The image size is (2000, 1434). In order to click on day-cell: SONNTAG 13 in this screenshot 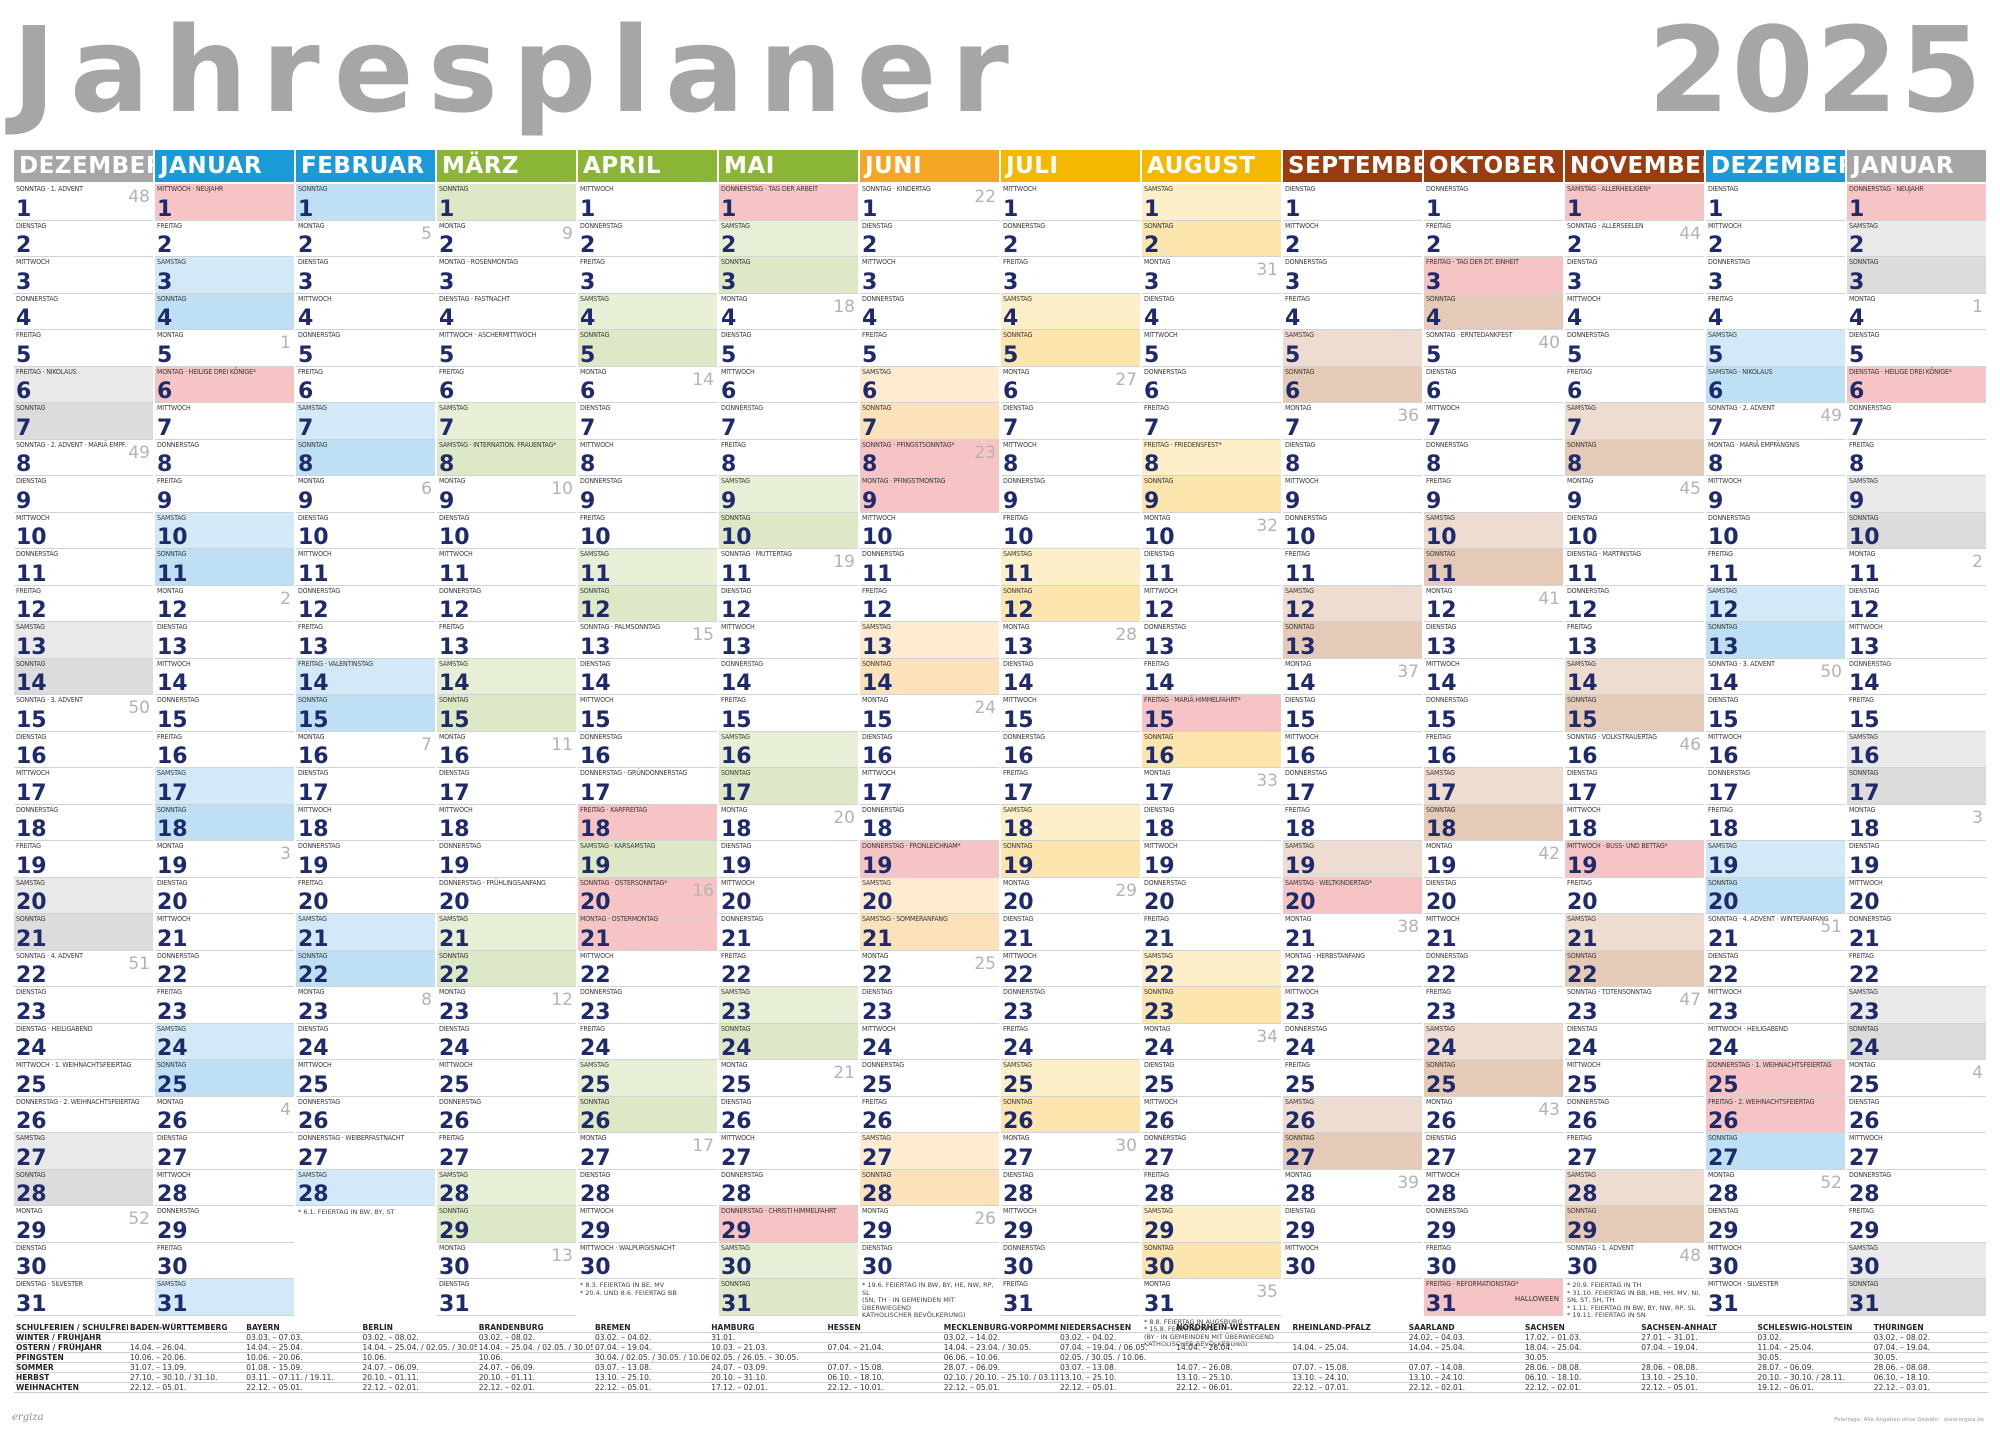, I will do `click(1775, 640)`.